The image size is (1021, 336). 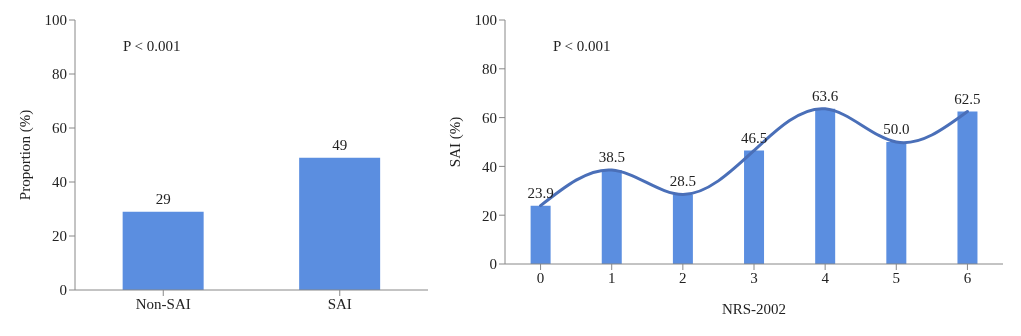 I want to click on data-label: 63.6, so click(x=825, y=95).